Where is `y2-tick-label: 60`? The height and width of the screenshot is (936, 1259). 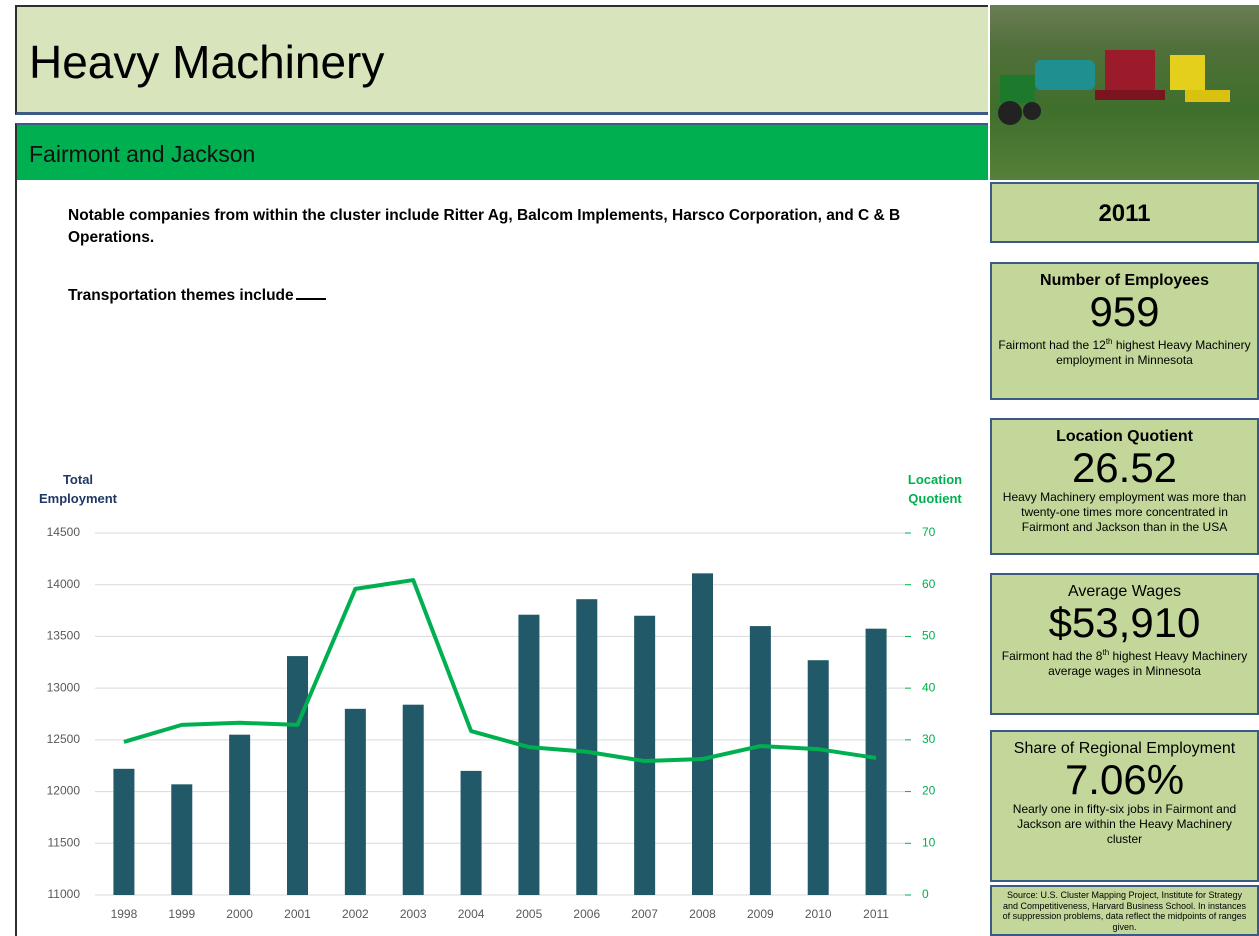
y2-tick-label: 60 is located at coordinates (929, 584).